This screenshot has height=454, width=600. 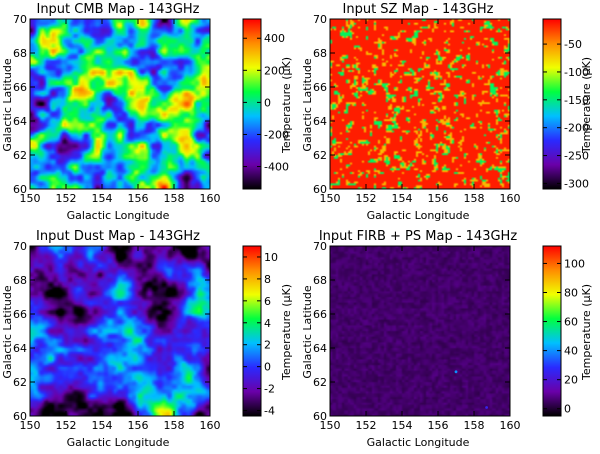 I want to click on colorbar-tick-label: 2, so click(x=267, y=345).